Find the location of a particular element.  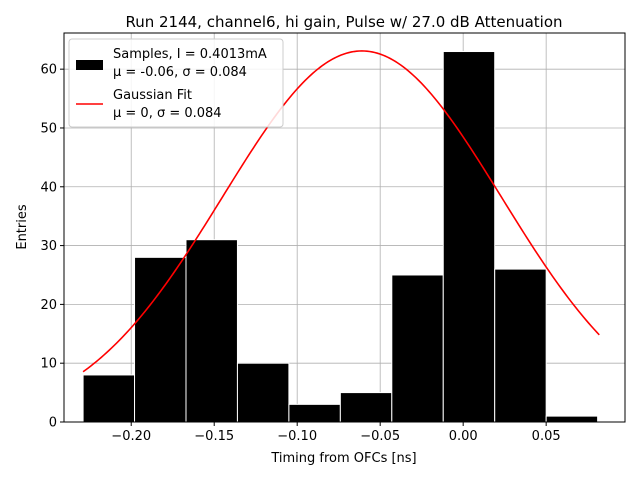

x-axis-ticks: −0.20 −0.15 −0.10 −0.05 0.00 0.05 is located at coordinates (336, 433).